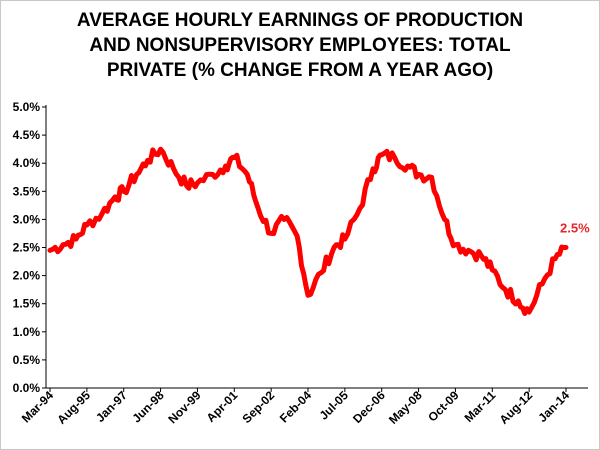 This screenshot has height=450, width=600. I want to click on x-tick-label: Sep-02, so click(259, 407).